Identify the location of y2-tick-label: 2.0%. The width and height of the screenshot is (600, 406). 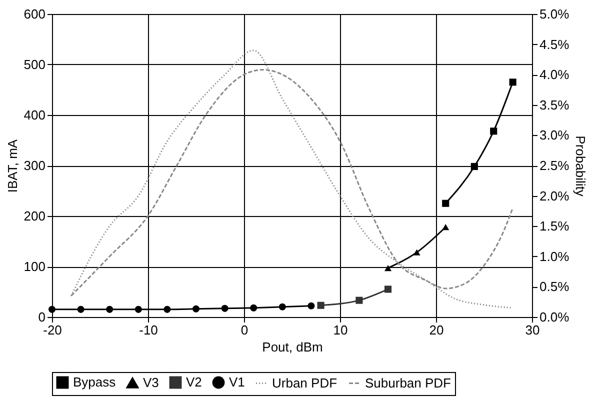
(555, 196).